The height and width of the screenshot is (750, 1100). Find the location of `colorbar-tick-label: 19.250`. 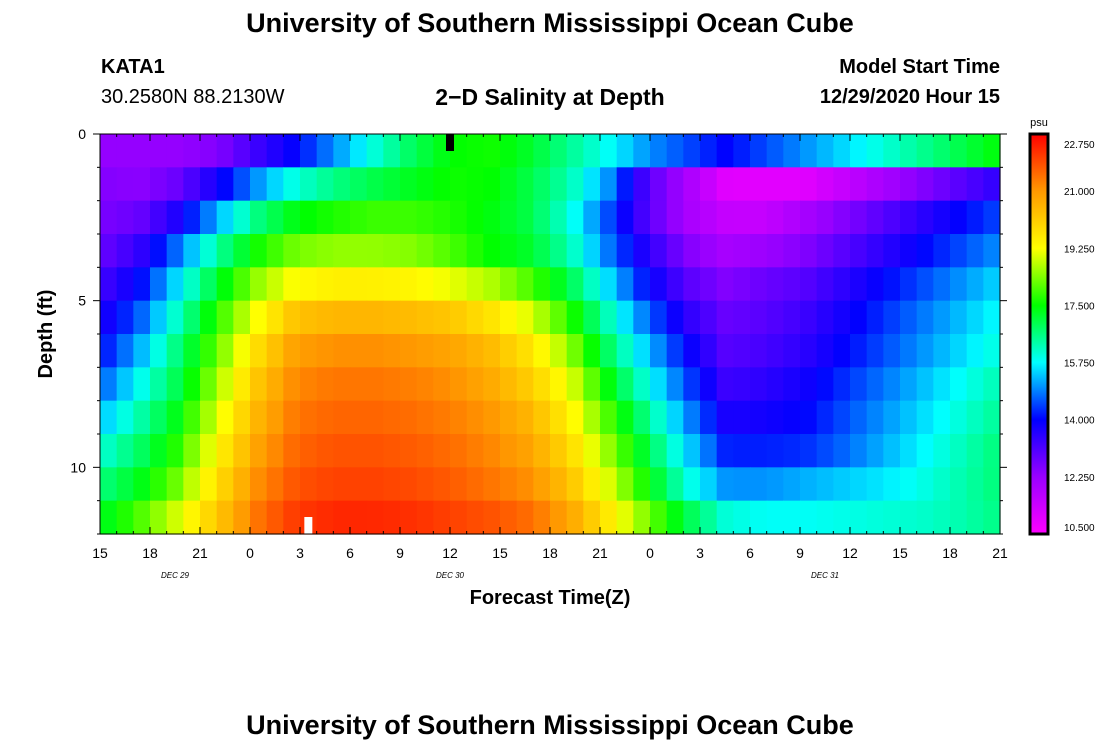

colorbar-tick-label: 19.250 is located at coordinates (1079, 249).